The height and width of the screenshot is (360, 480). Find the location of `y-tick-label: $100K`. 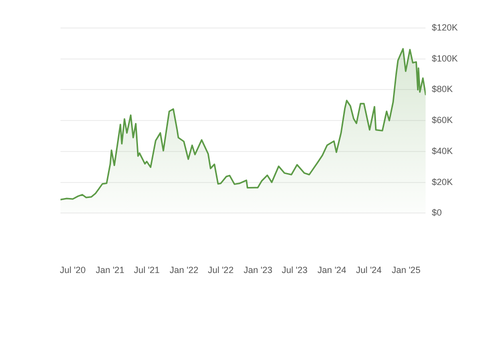

y-tick-label: $100K is located at coordinates (445, 58).